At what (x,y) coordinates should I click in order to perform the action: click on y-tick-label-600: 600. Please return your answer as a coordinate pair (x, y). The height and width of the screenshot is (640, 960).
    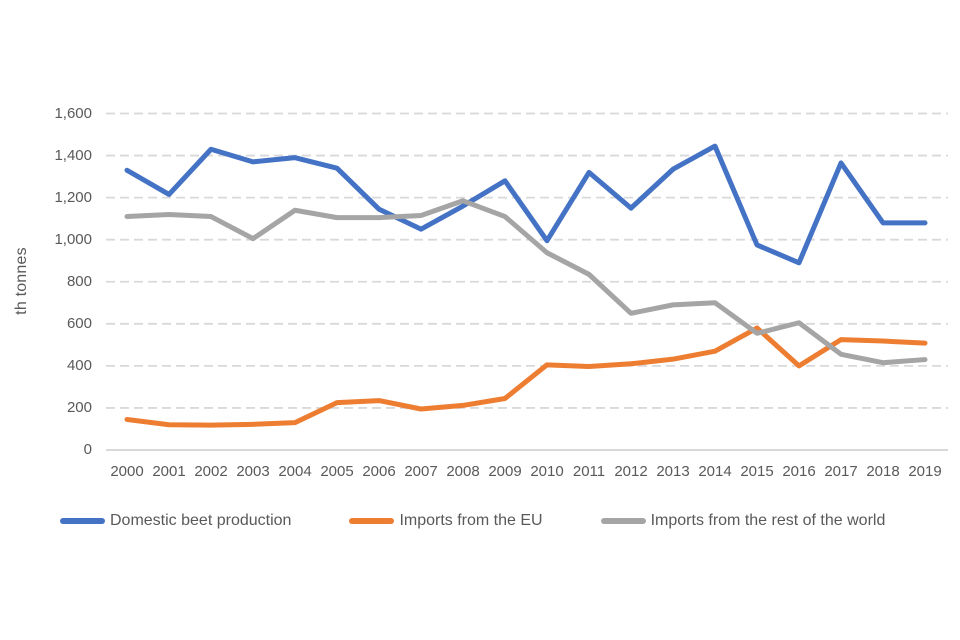
    Looking at the image, I should click on (79, 323).